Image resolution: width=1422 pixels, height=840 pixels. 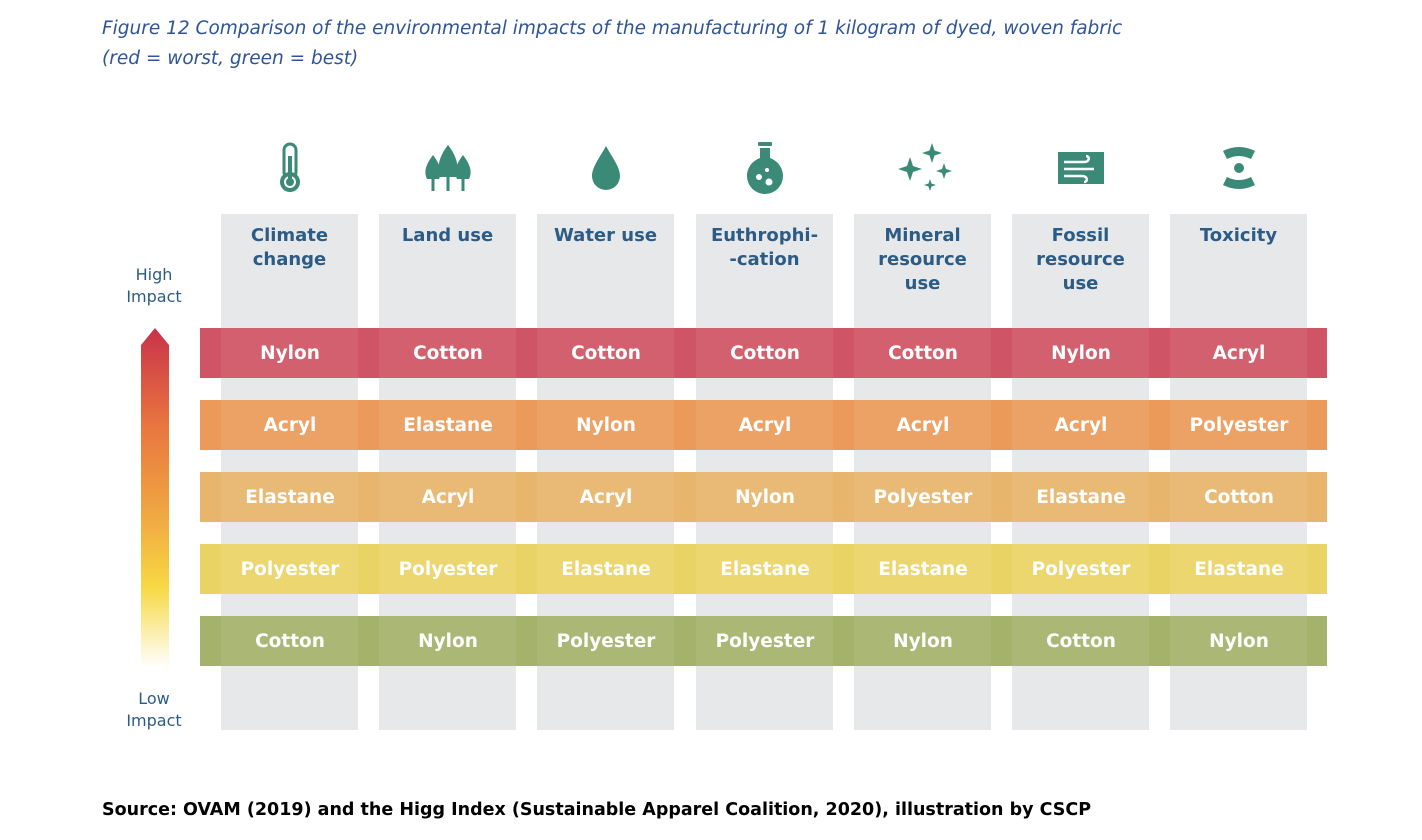 What do you see at coordinates (764, 259) in the screenshot?
I see `column-header-line: -cation` at bounding box center [764, 259].